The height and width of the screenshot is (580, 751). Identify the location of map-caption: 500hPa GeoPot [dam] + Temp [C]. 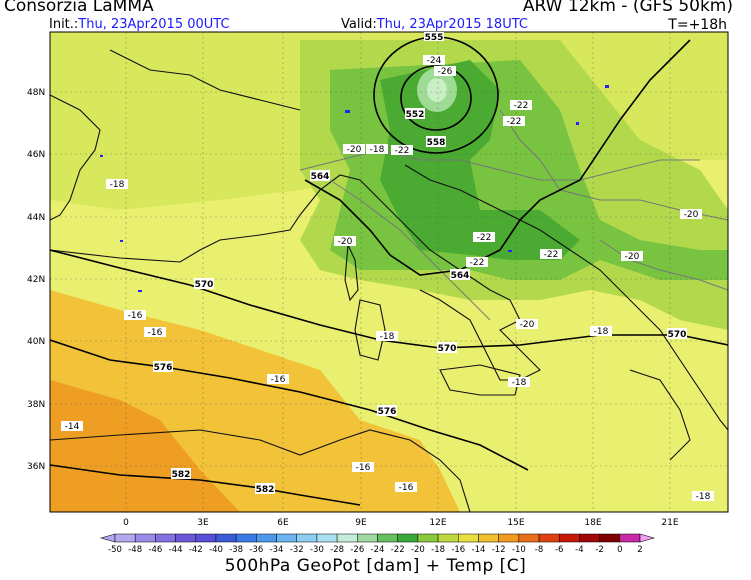
(375, 566).